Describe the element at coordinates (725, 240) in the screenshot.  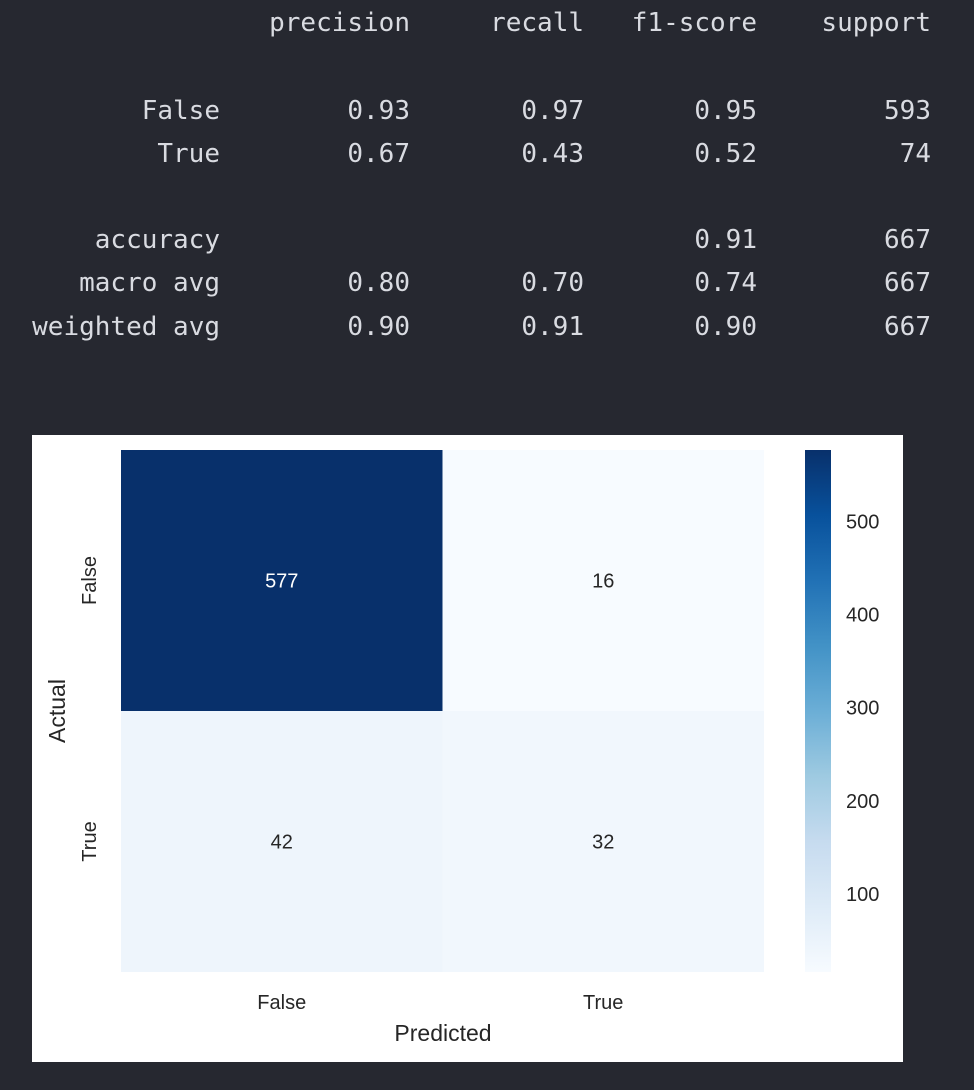
I see `report-cell-f1: 0.91` at that location.